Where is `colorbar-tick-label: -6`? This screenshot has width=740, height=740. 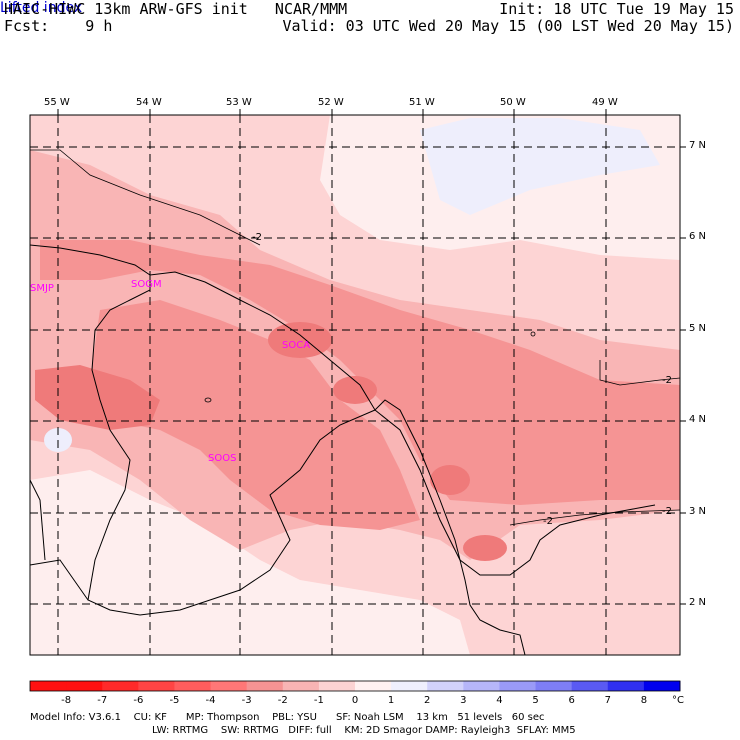 colorbar-tick-label: -6 is located at coordinates (138, 700).